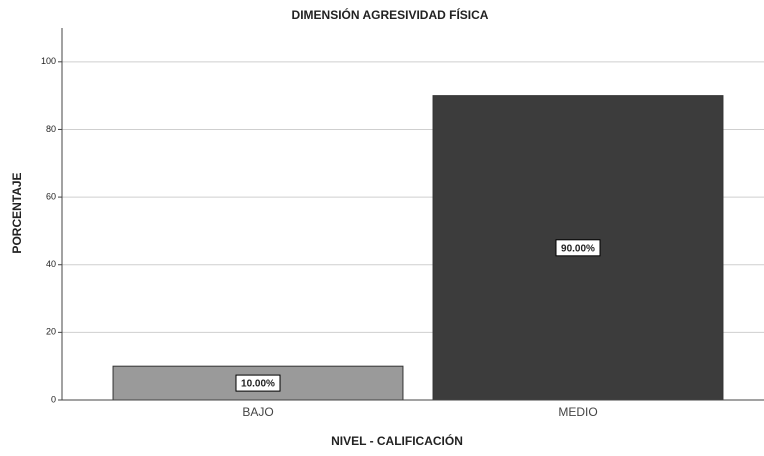 This screenshot has width=764, height=456. I want to click on x-tick-label: BAJO, so click(257, 412).